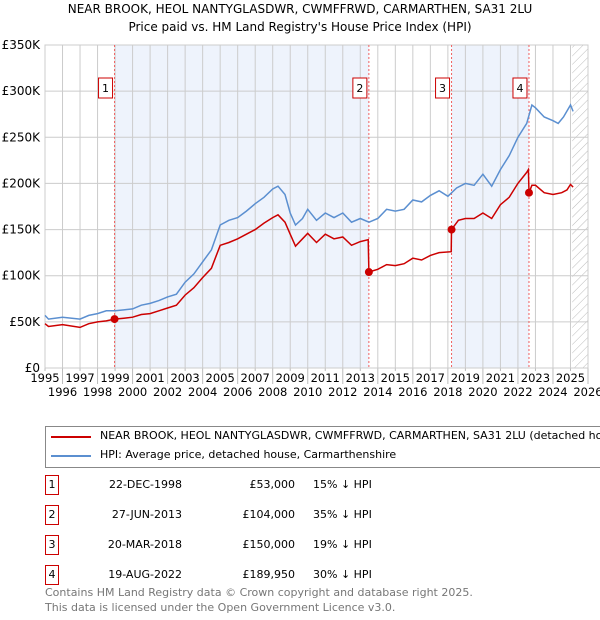  What do you see at coordinates (552, 392) in the screenshot?
I see `x-tick-label: 2024` at bounding box center [552, 392].